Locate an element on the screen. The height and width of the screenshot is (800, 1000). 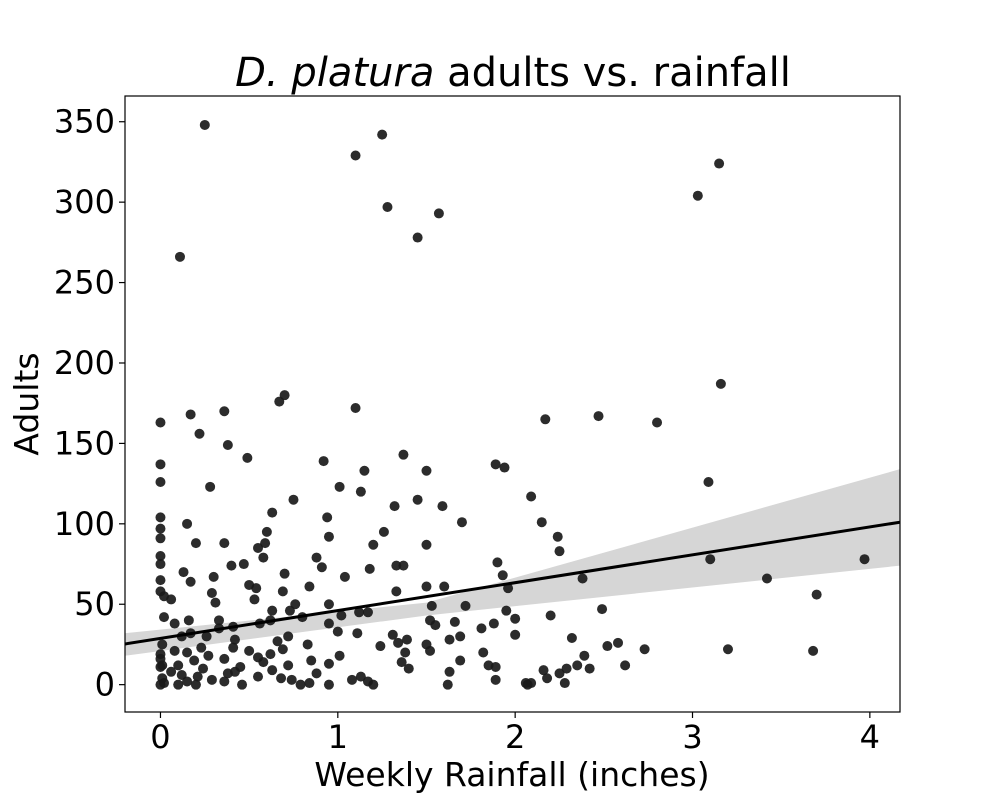
regression-line is located at coordinates (512, 583).